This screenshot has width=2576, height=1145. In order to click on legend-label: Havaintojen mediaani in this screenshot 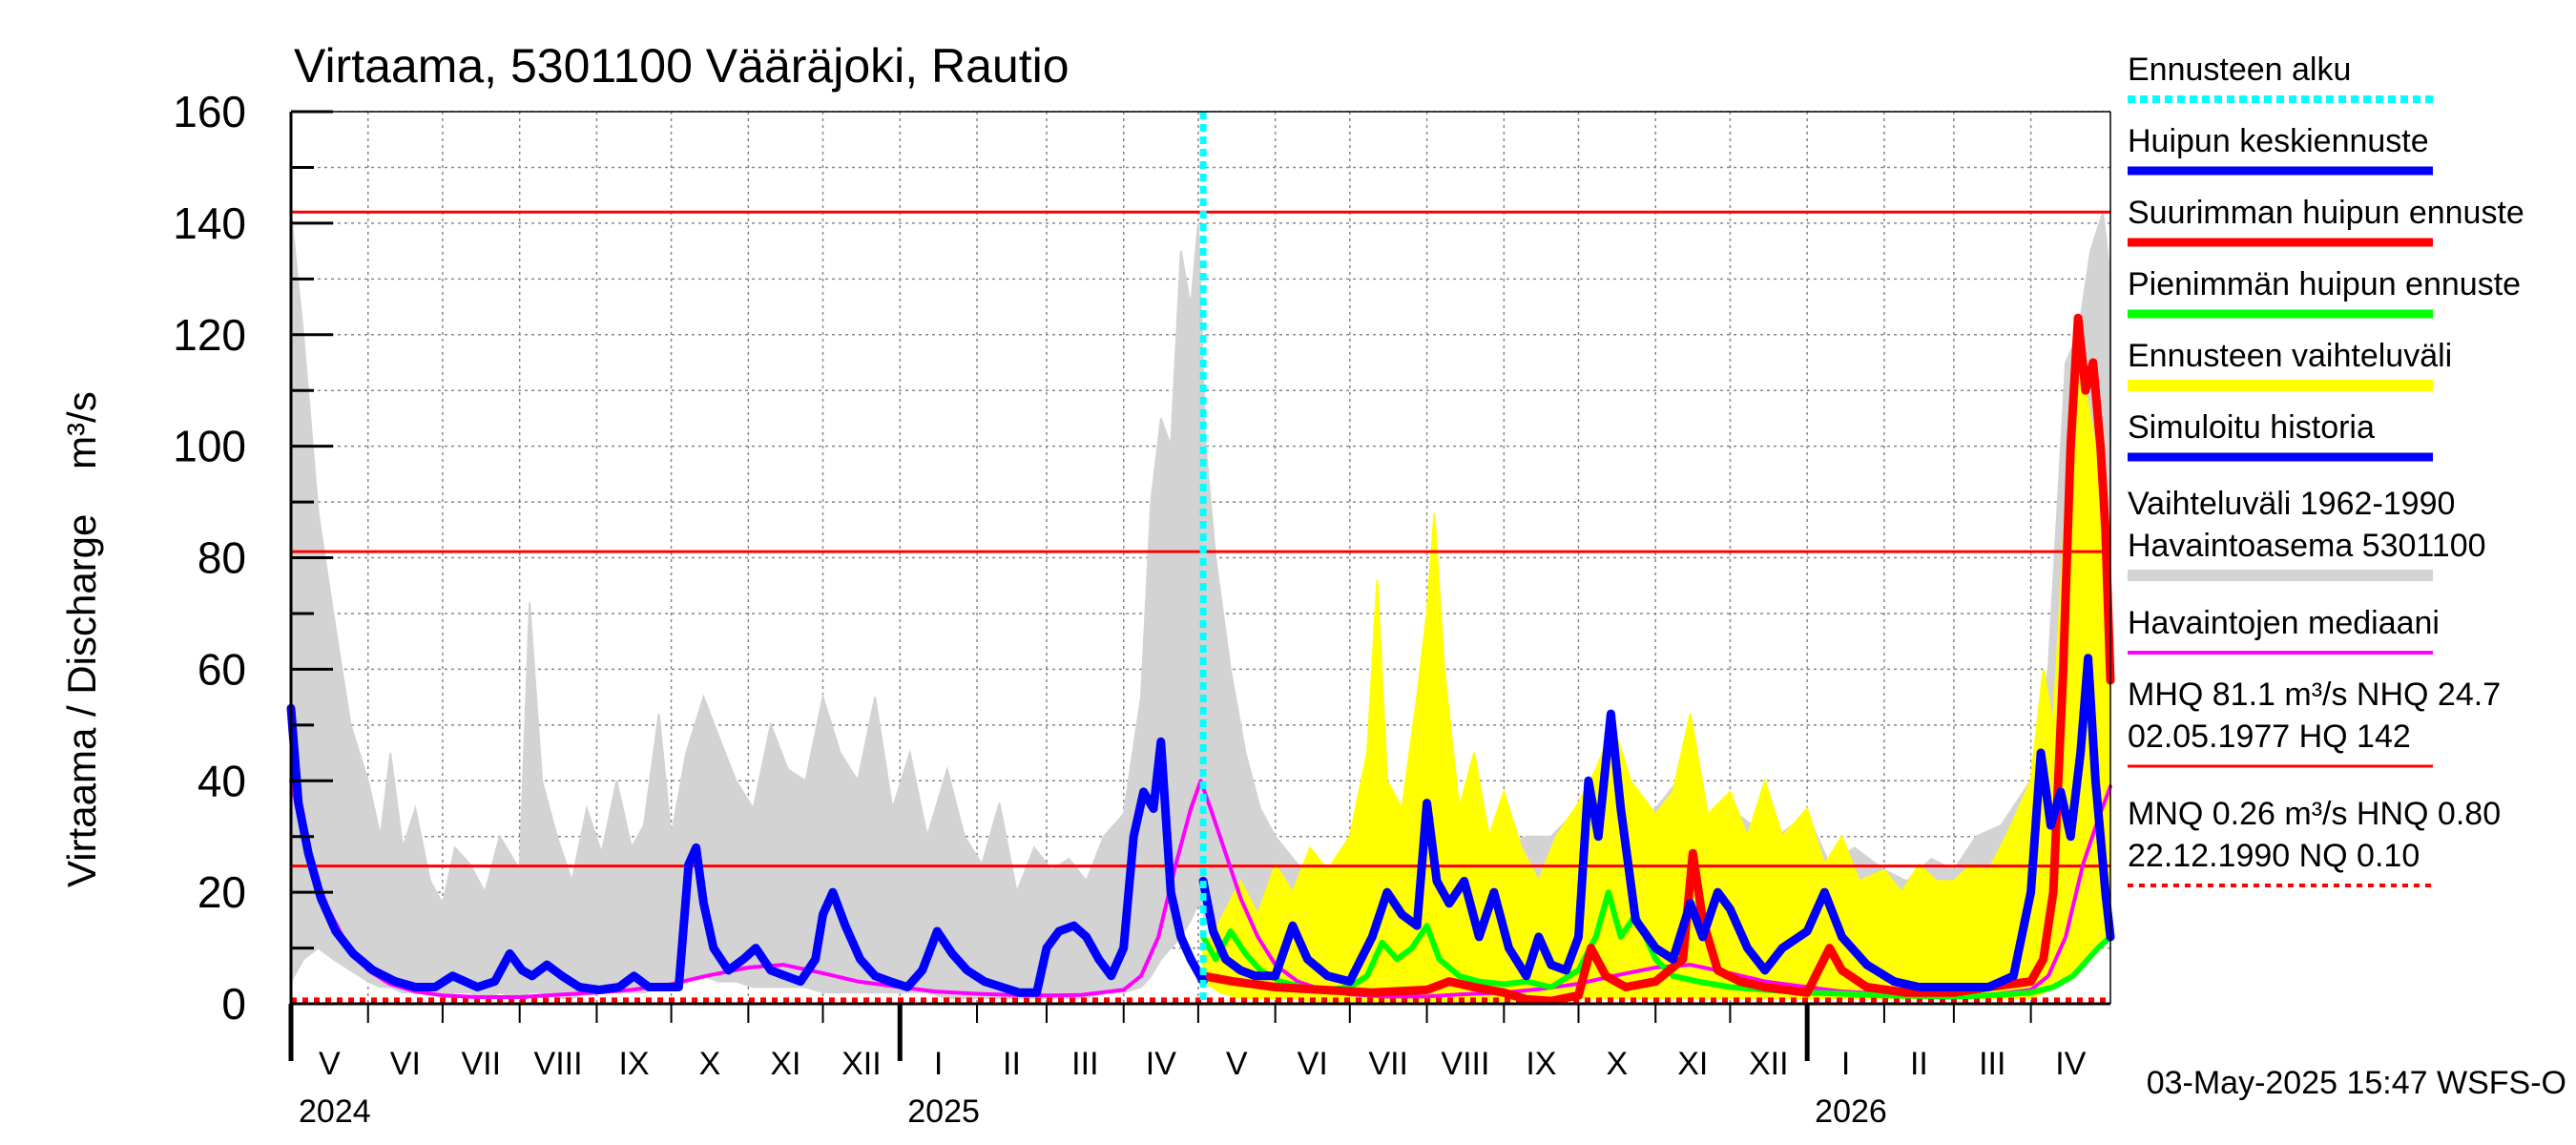, I will do `click(2284, 623)`.